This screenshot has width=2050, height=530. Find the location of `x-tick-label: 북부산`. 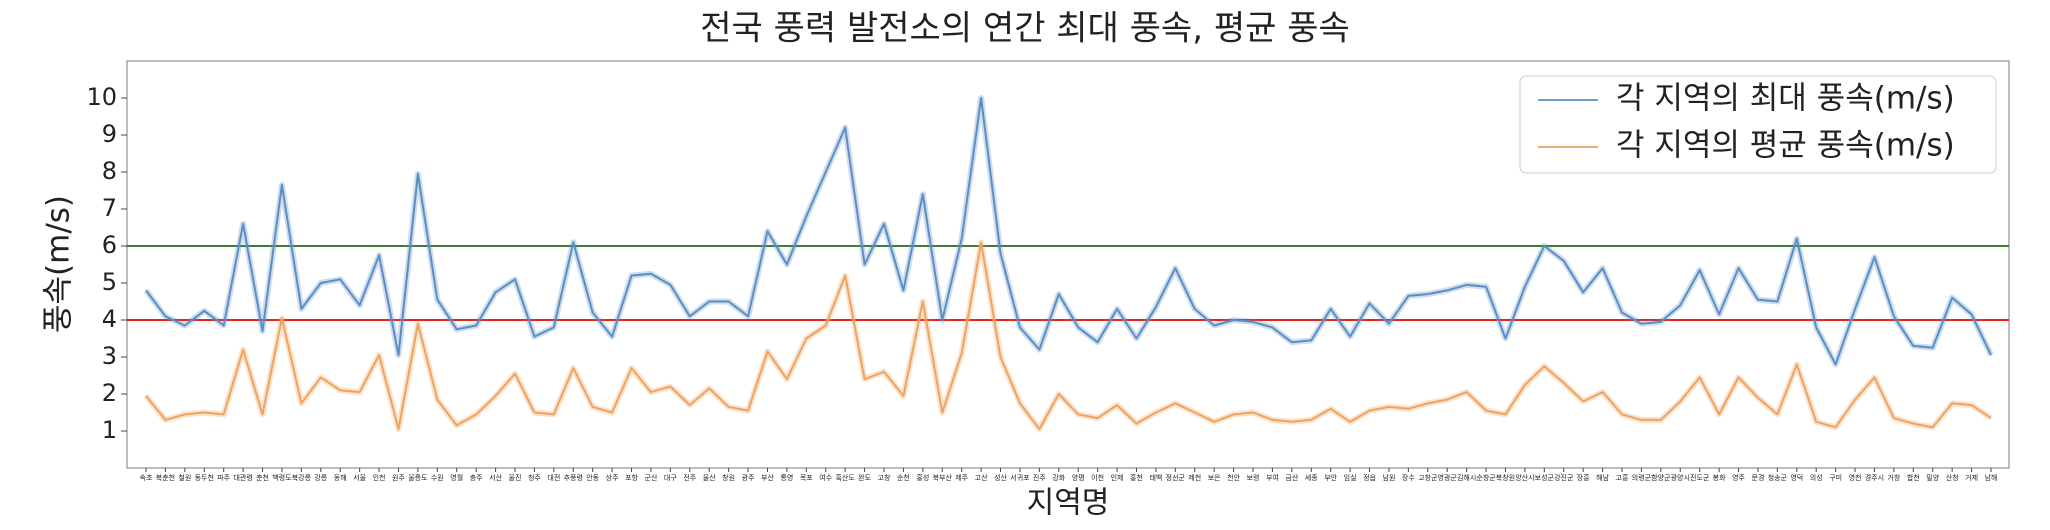

x-tick-label: 북부산 is located at coordinates (943, 477).